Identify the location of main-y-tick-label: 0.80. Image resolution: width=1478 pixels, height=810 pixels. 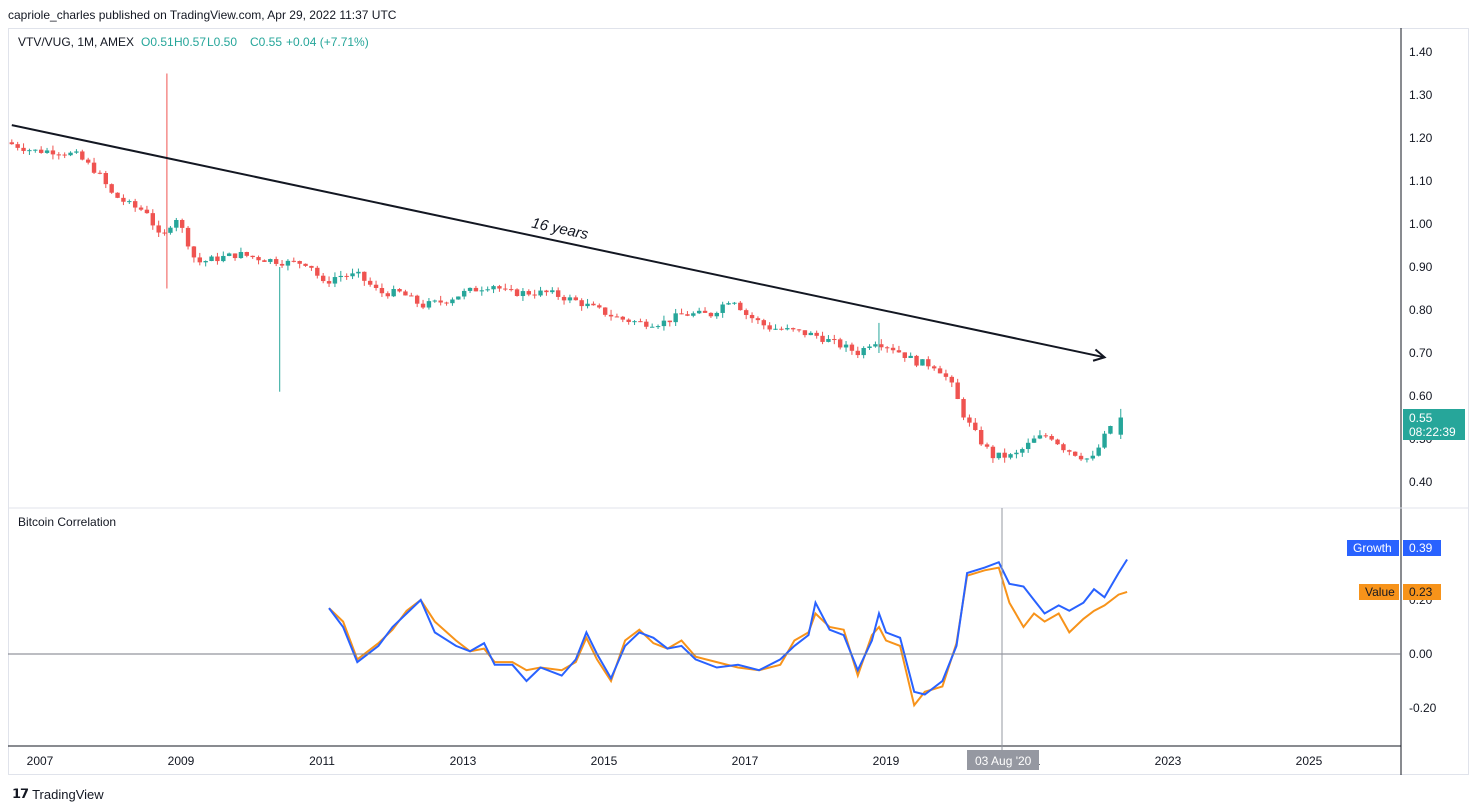
(1421, 310).